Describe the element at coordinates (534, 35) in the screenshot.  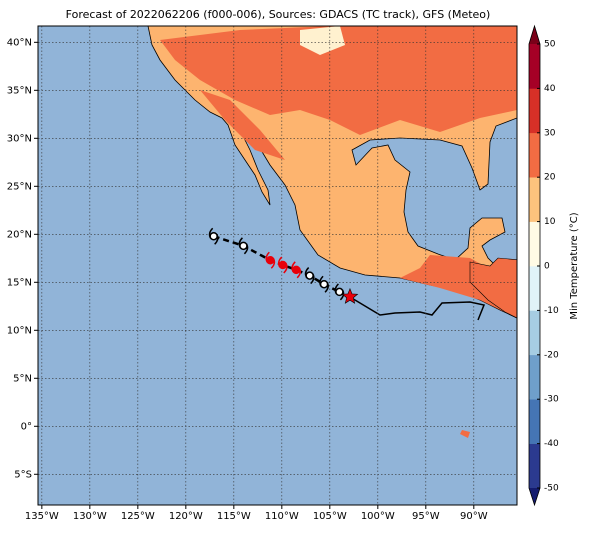
I see `colorbar-over` at that location.